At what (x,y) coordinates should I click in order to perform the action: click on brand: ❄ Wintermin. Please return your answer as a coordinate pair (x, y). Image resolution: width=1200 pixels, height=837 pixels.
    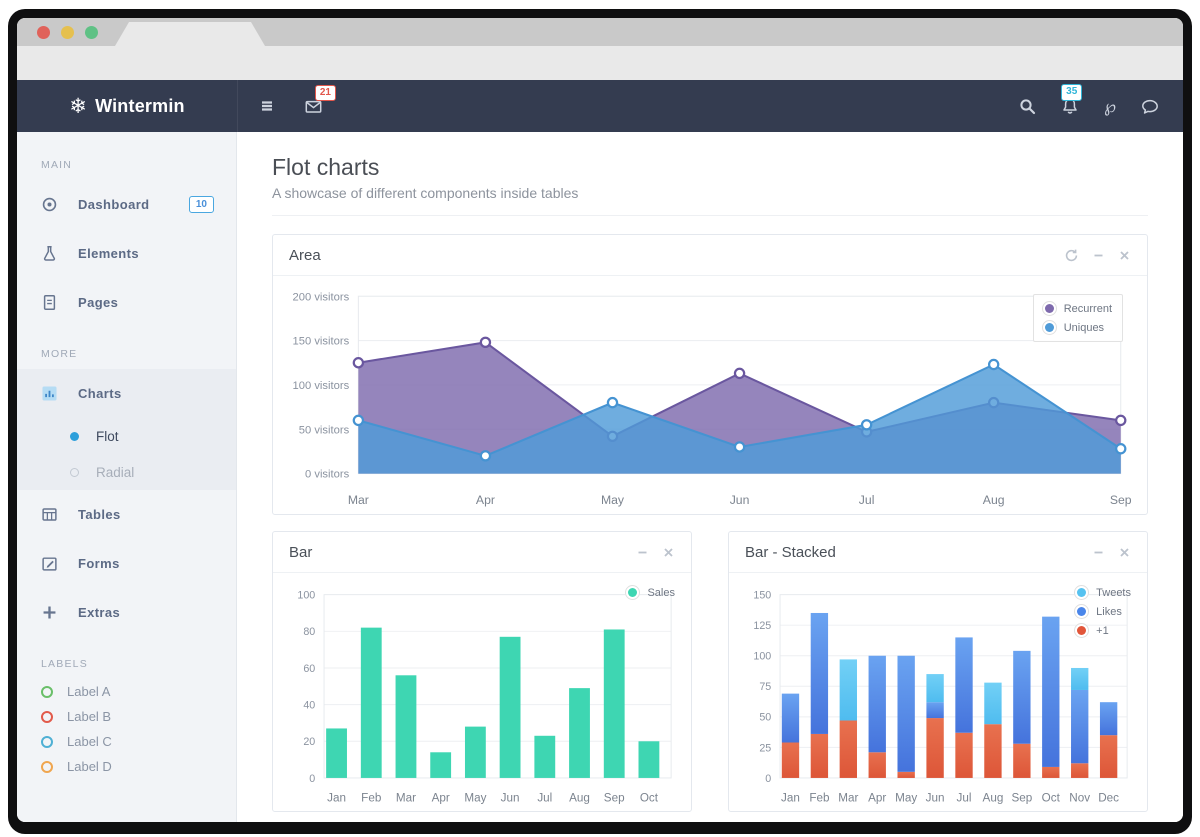
    Looking at the image, I should click on (127, 106).